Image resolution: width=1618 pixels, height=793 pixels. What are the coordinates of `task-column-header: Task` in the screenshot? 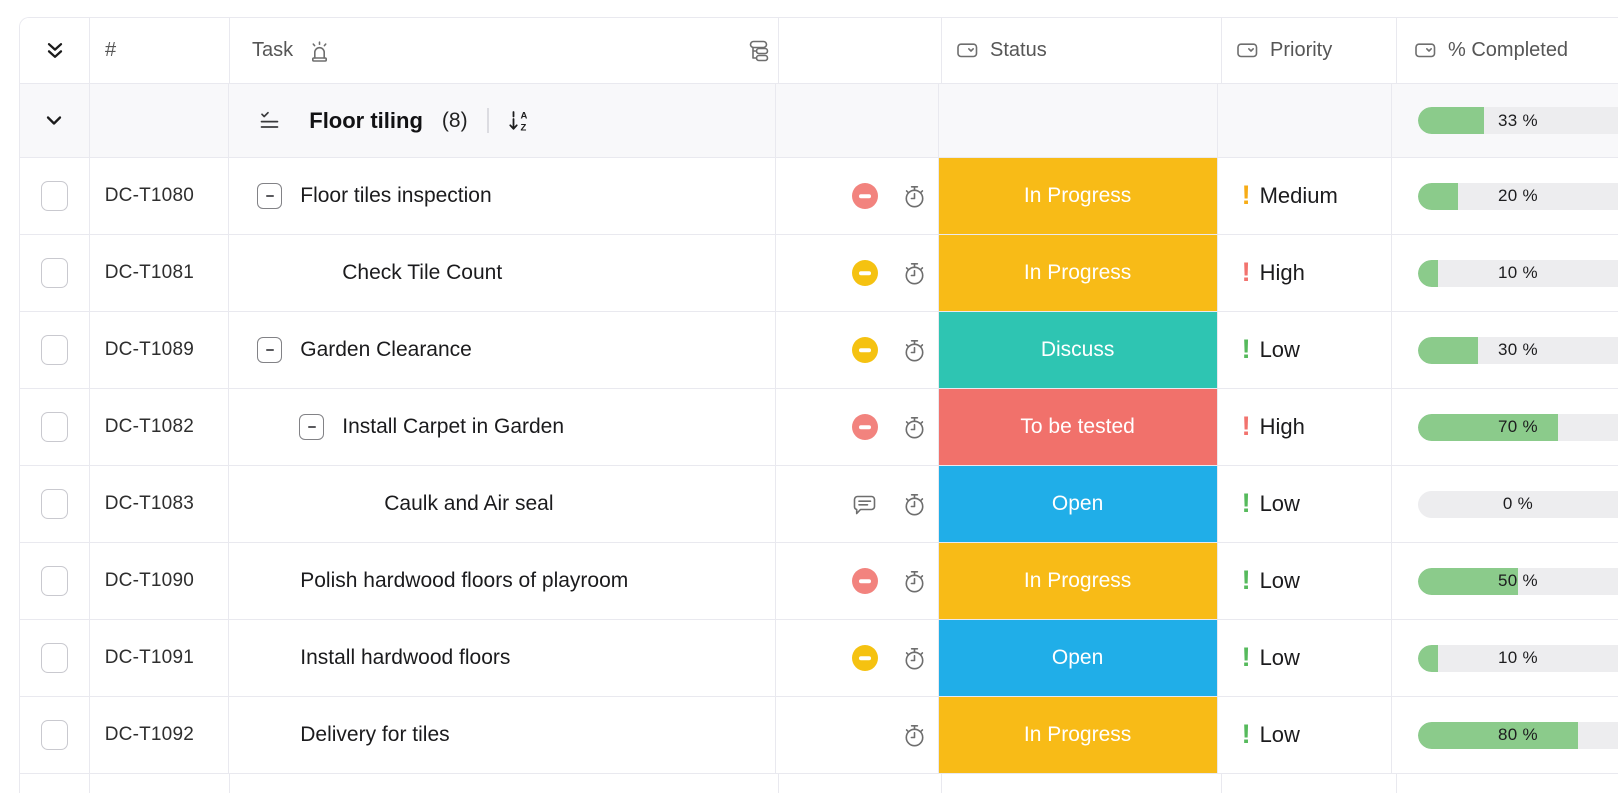 It's located at (504, 50).